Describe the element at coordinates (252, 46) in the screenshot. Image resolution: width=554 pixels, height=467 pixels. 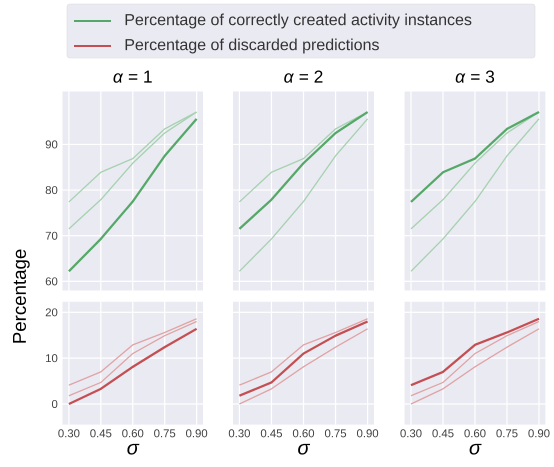
I see `legend-label: Percentage of discarded predictions` at that location.